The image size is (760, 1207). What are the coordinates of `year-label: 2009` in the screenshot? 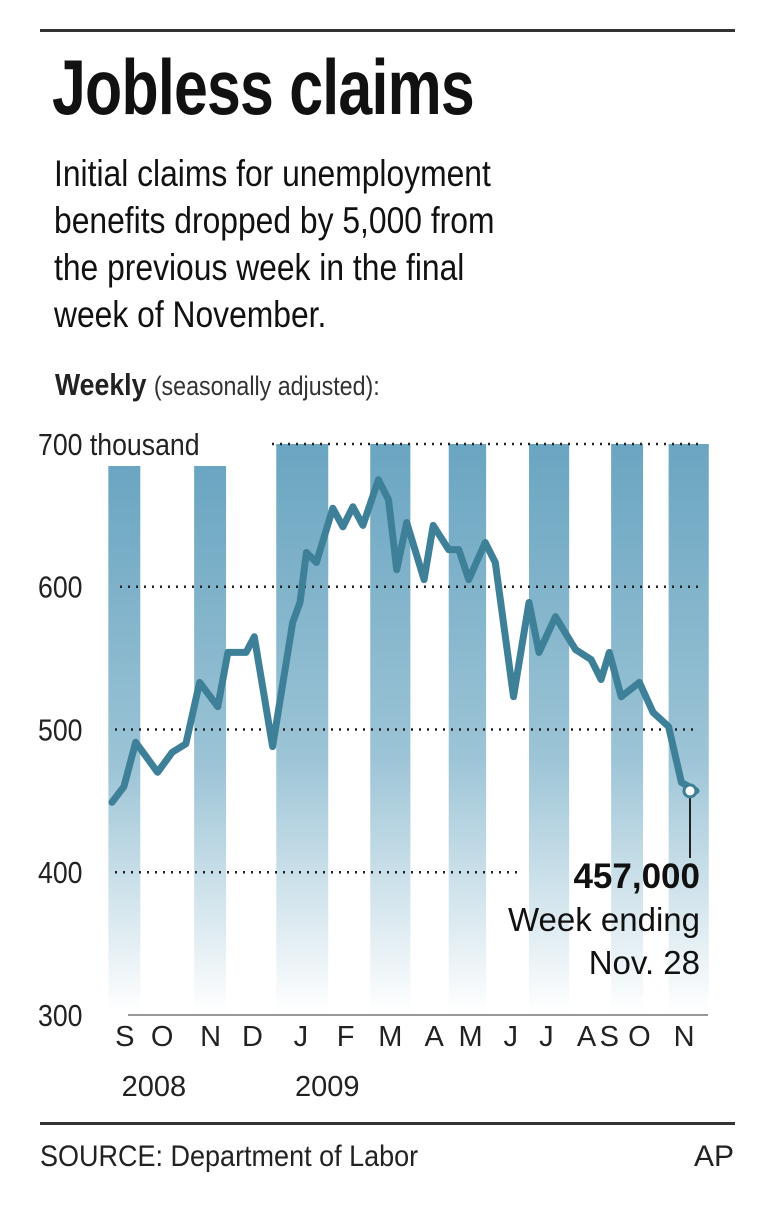 It's located at (327, 1087).